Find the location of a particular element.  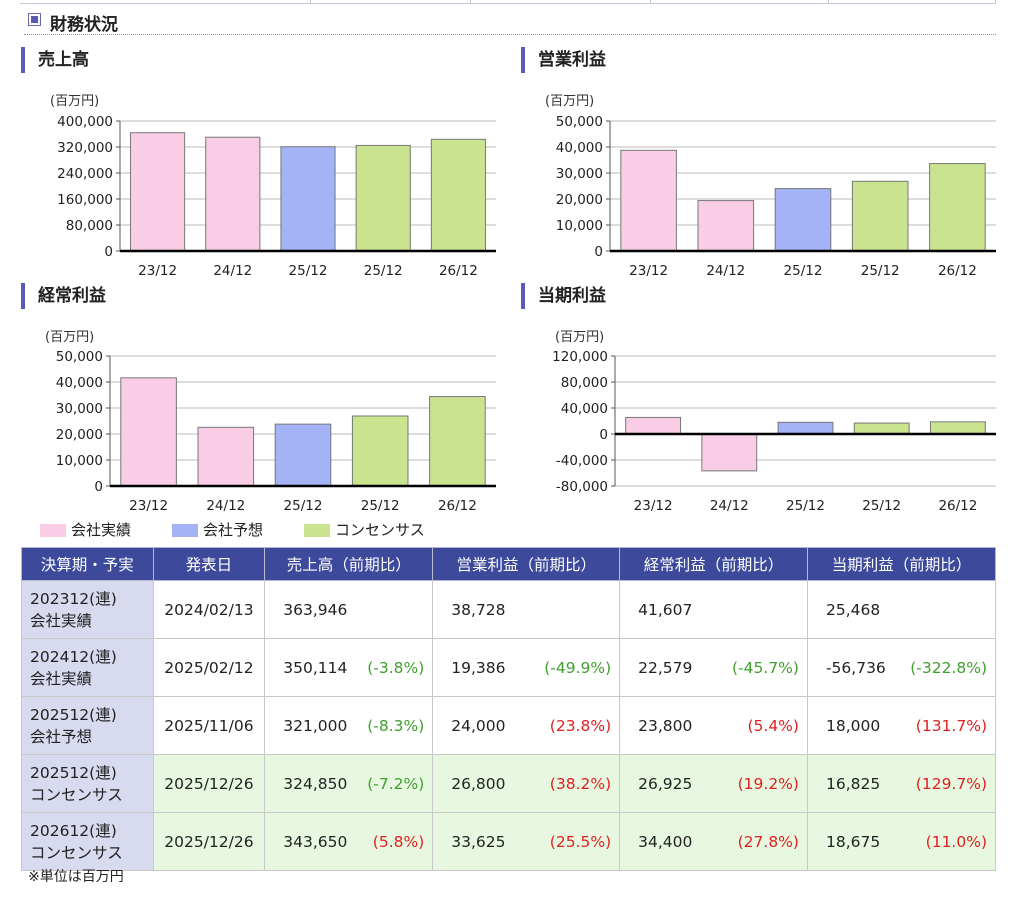

row-sales: 324,850 (-7.2%) is located at coordinates (349, 783).